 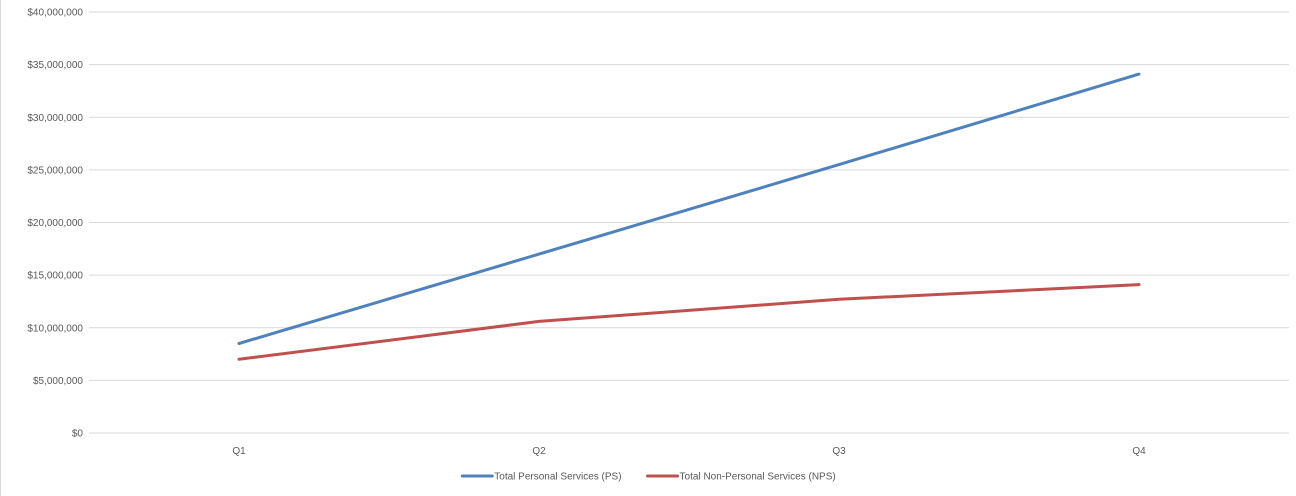 What do you see at coordinates (55, 276) in the screenshot?
I see `y-tick-label: $15,000,000` at bounding box center [55, 276].